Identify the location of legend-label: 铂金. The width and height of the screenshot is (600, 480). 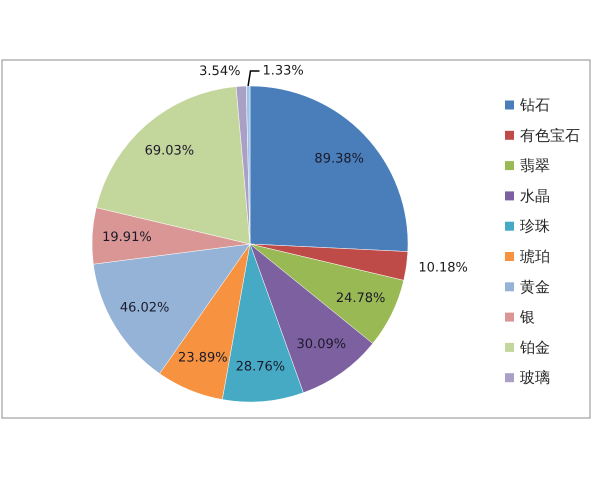
(534, 347).